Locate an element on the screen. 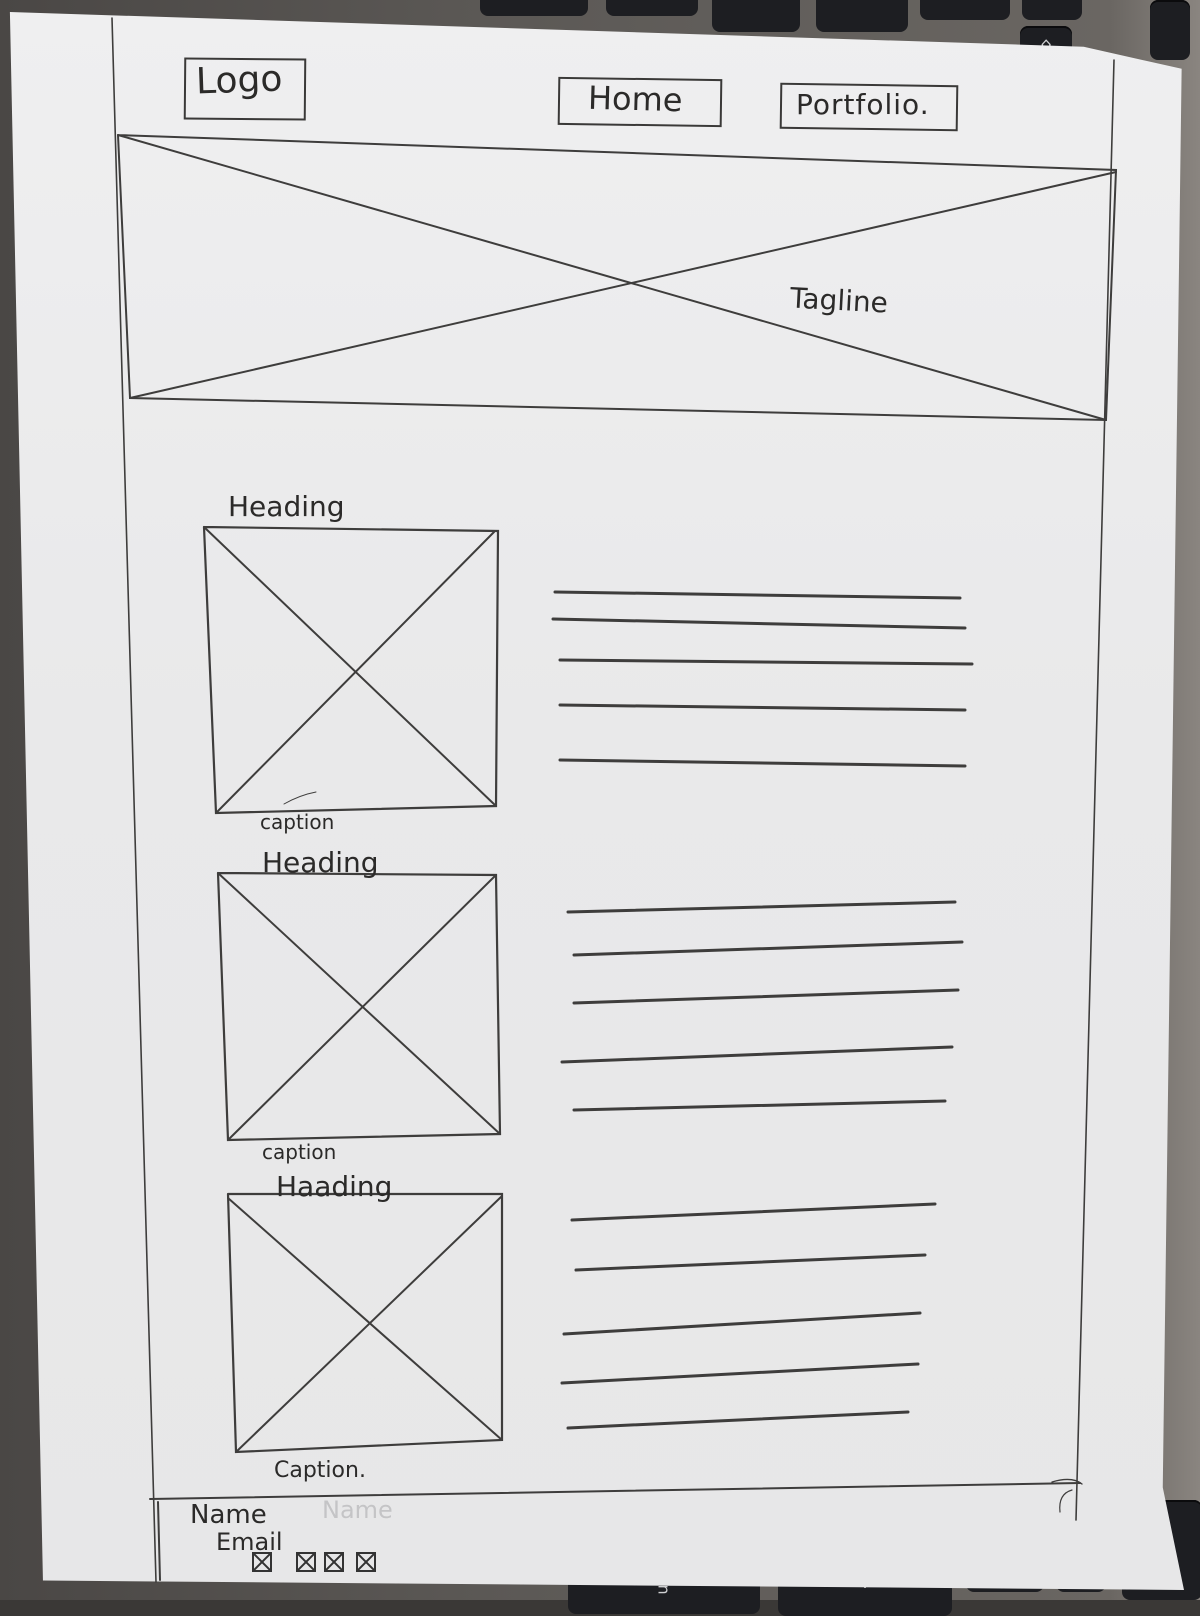 The height and width of the screenshot is (1616, 1200). section-caption: Caption. is located at coordinates (320, 1470).